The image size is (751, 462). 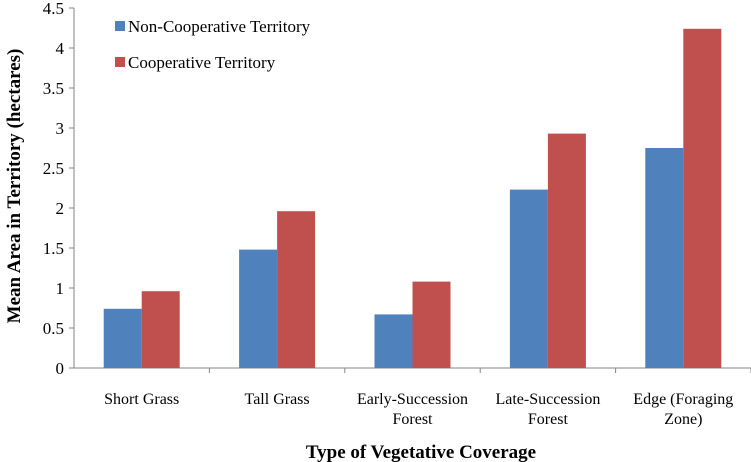 I want to click on legend-label: Non-Cooperative Territory, so click(x=219, y=26).